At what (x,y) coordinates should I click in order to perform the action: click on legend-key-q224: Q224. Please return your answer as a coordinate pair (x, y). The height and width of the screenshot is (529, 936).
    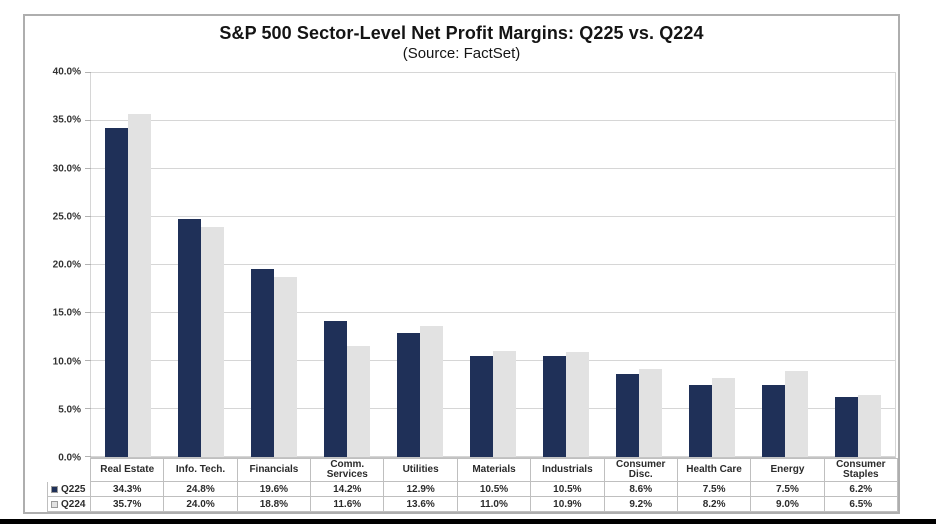
    Looking at the image, I should click on (69, 504).